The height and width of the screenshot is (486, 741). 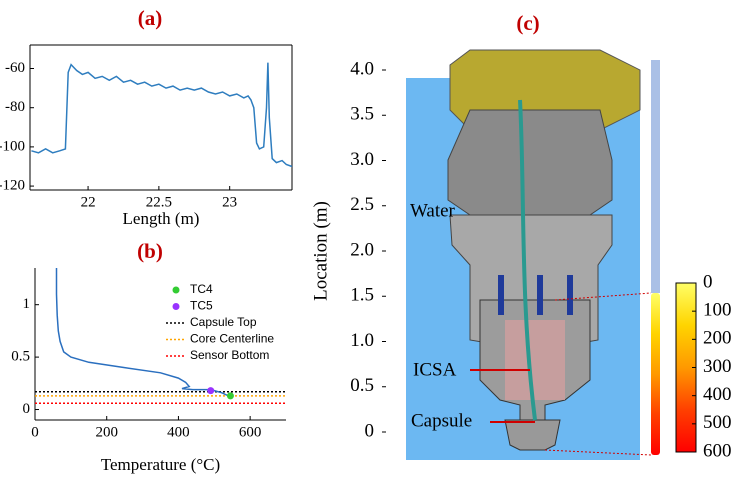 I want to click on legend-label: Capsule Top, so click(x=223, y=322).